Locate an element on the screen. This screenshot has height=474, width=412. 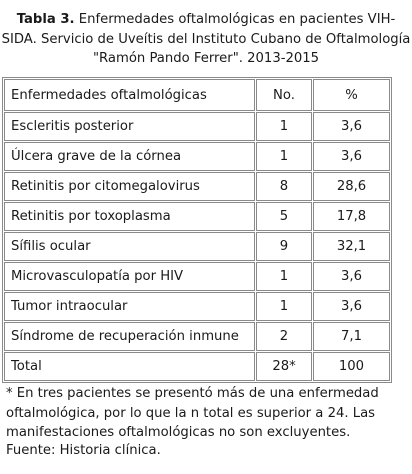
disease-cell: Tumor intraocular is located at coordinates (129, 306).